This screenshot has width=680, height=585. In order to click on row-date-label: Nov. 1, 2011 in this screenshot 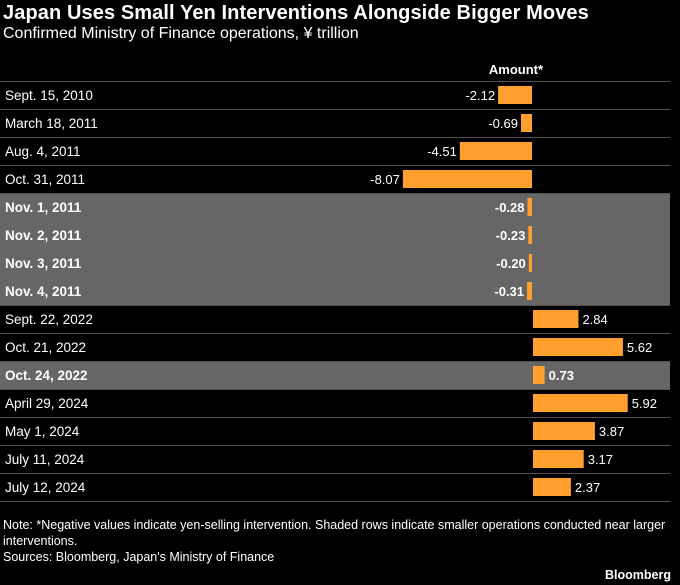, I will do `click(43, 207)`.